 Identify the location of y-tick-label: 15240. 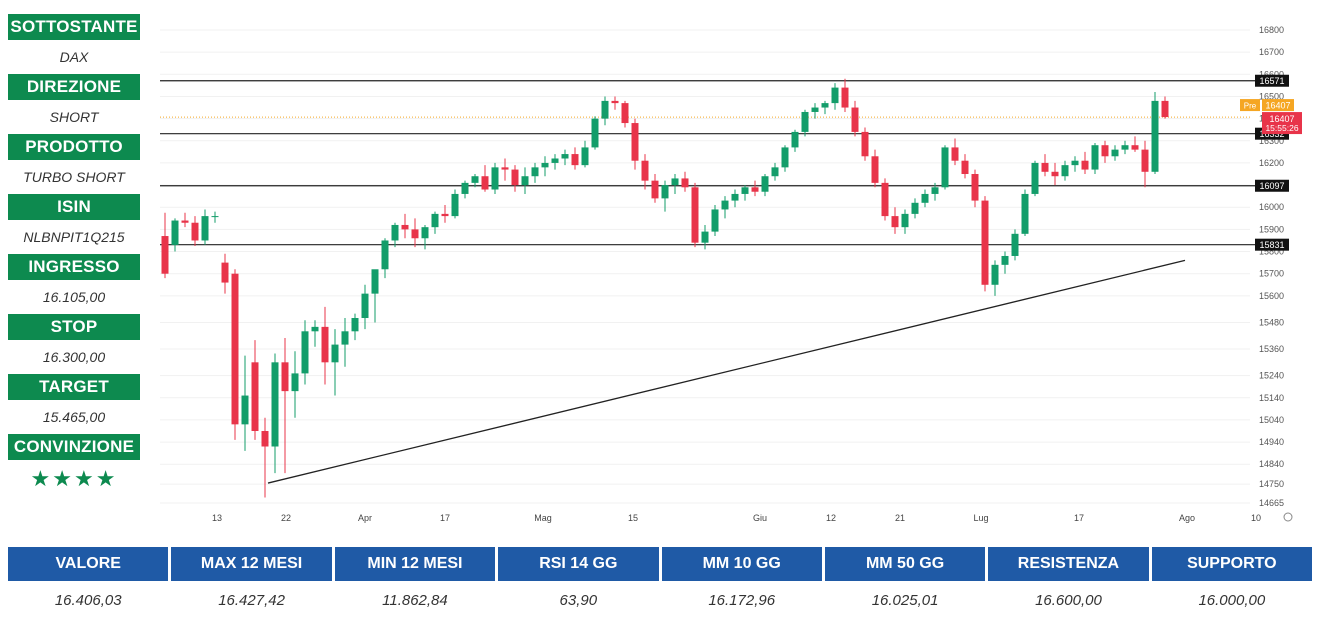
(1271, 376).